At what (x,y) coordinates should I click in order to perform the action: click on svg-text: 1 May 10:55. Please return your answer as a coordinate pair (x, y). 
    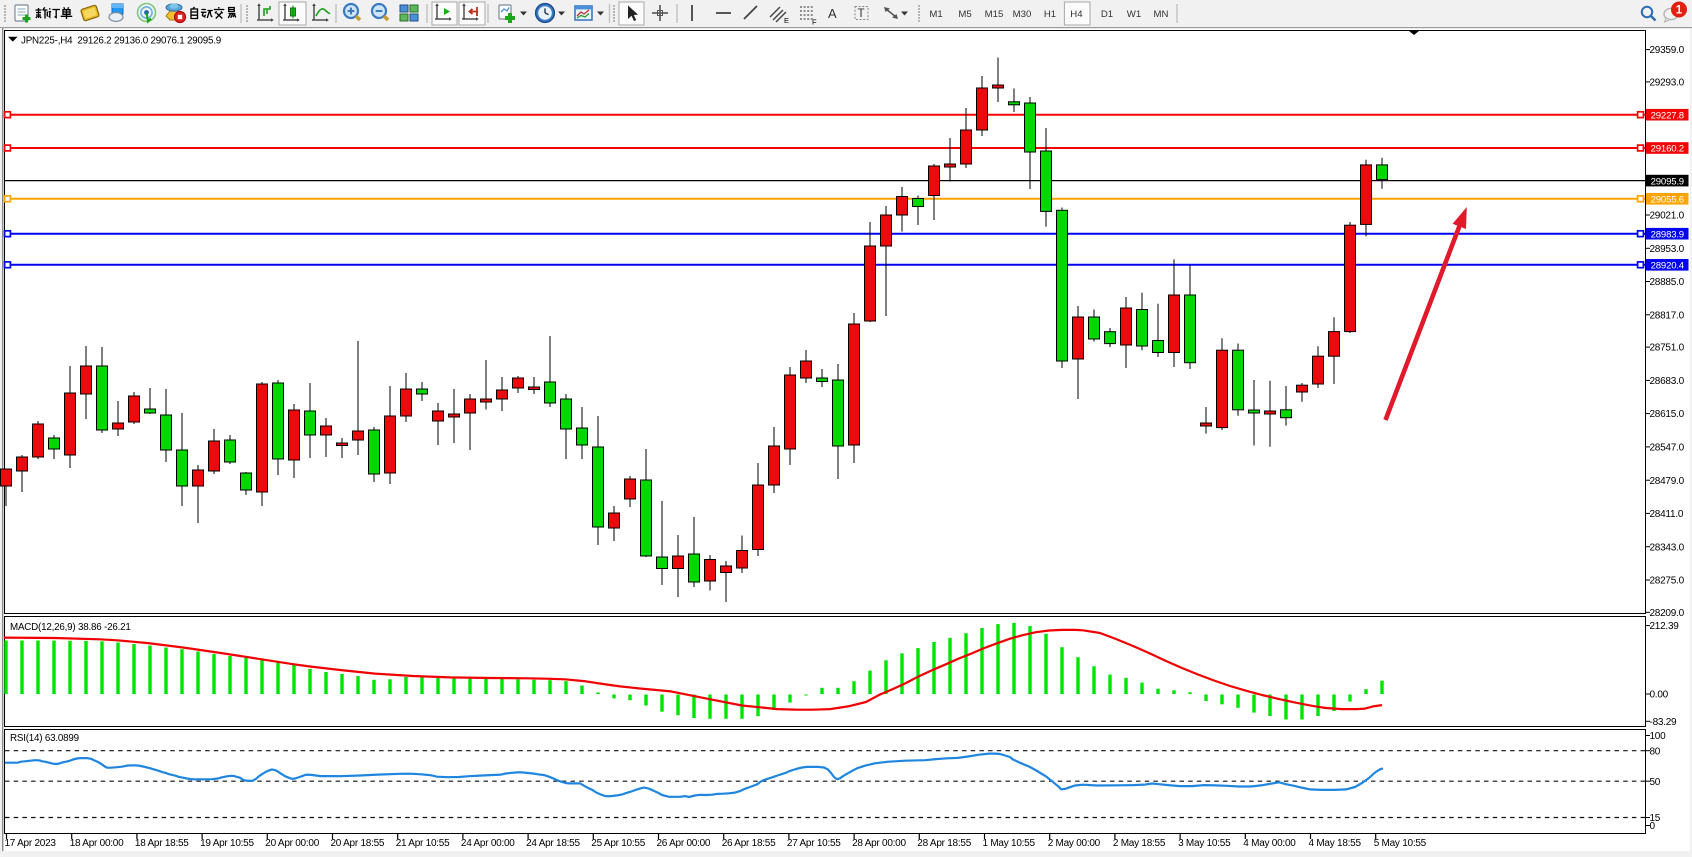
    Looking at the image, I should click on (1009, 843).